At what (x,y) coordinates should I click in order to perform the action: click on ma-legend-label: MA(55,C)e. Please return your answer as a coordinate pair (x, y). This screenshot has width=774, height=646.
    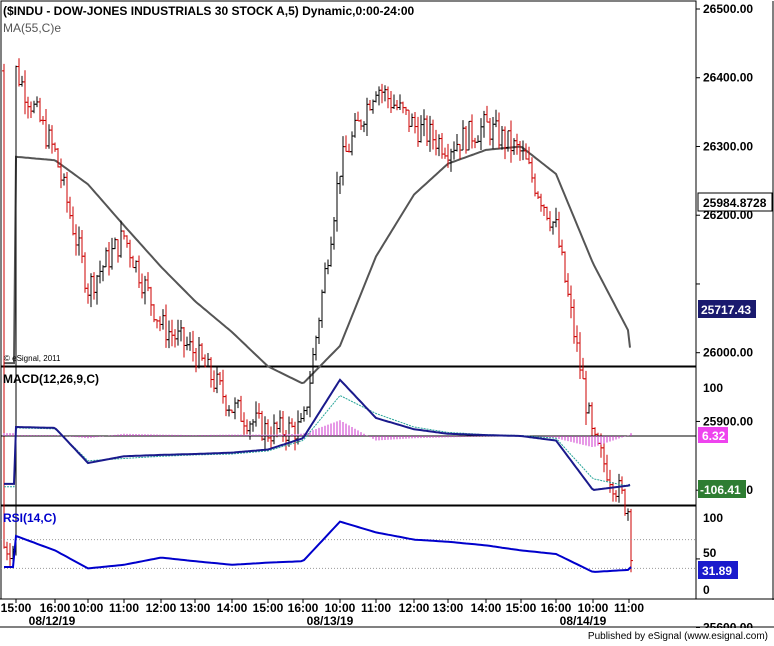
    Looking at the image, I should click on (32, 28).